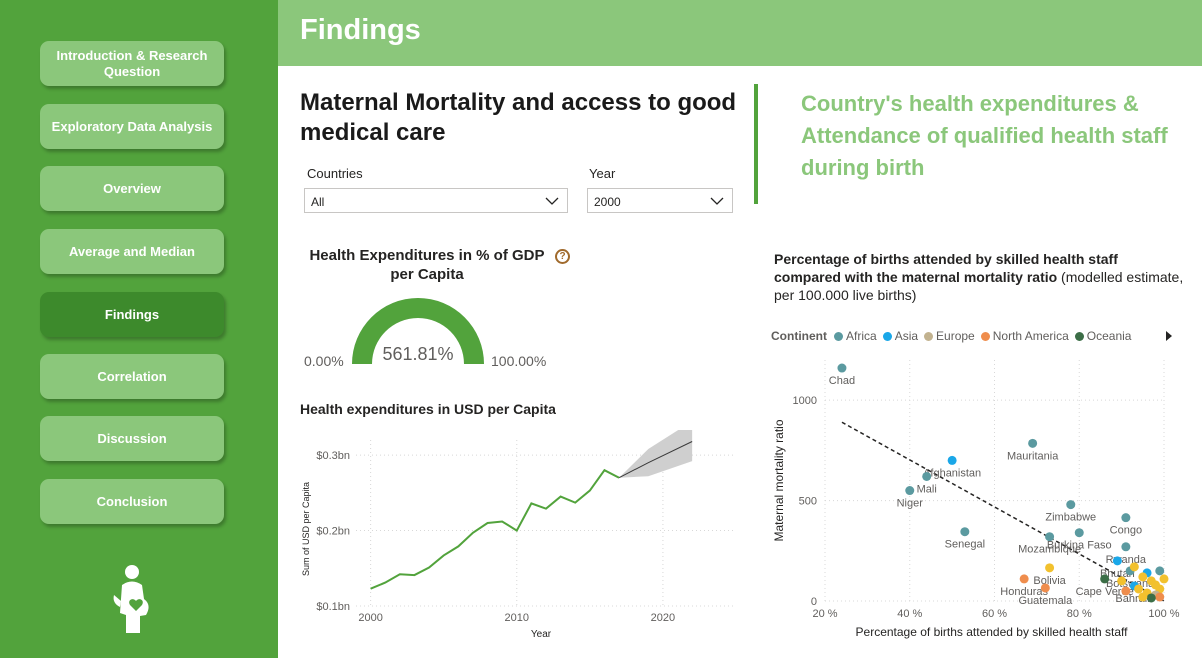 This screenshot has width=1202, height=658. Describe the element at coordinates (842, 381) in the screenshot. I see `point-label: Chad` at that location.